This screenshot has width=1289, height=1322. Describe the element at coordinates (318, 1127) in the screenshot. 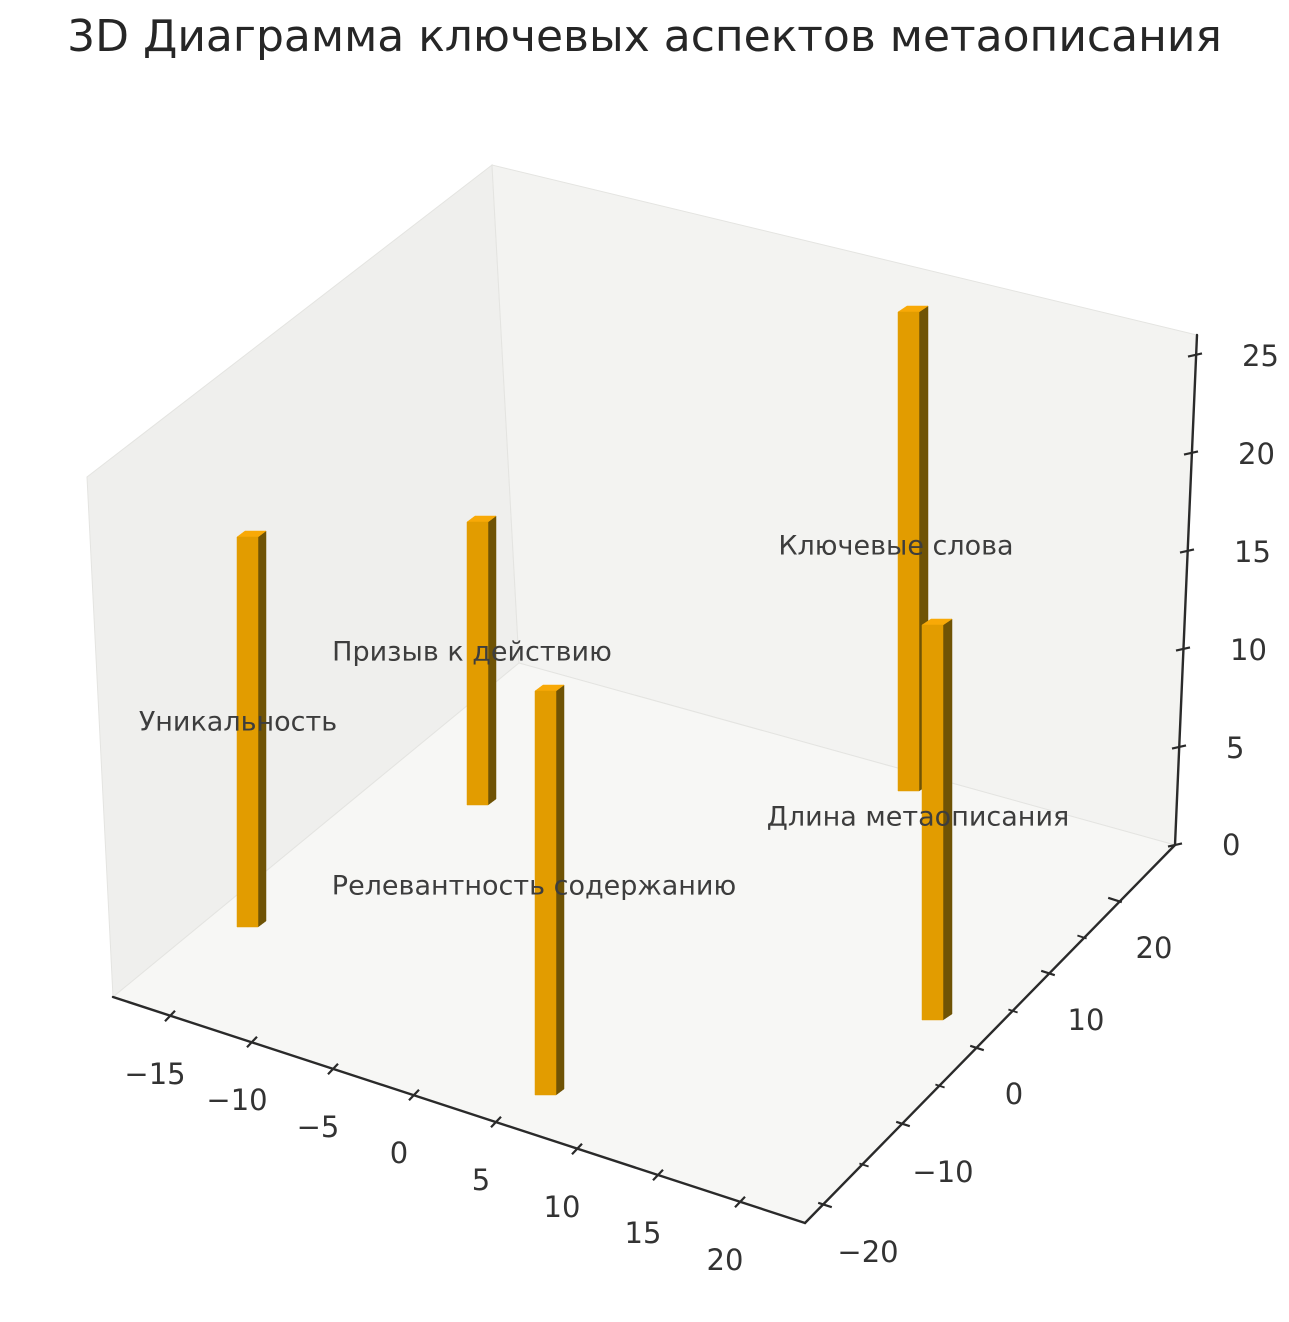

I see `x-tick-label: −5` at that location.